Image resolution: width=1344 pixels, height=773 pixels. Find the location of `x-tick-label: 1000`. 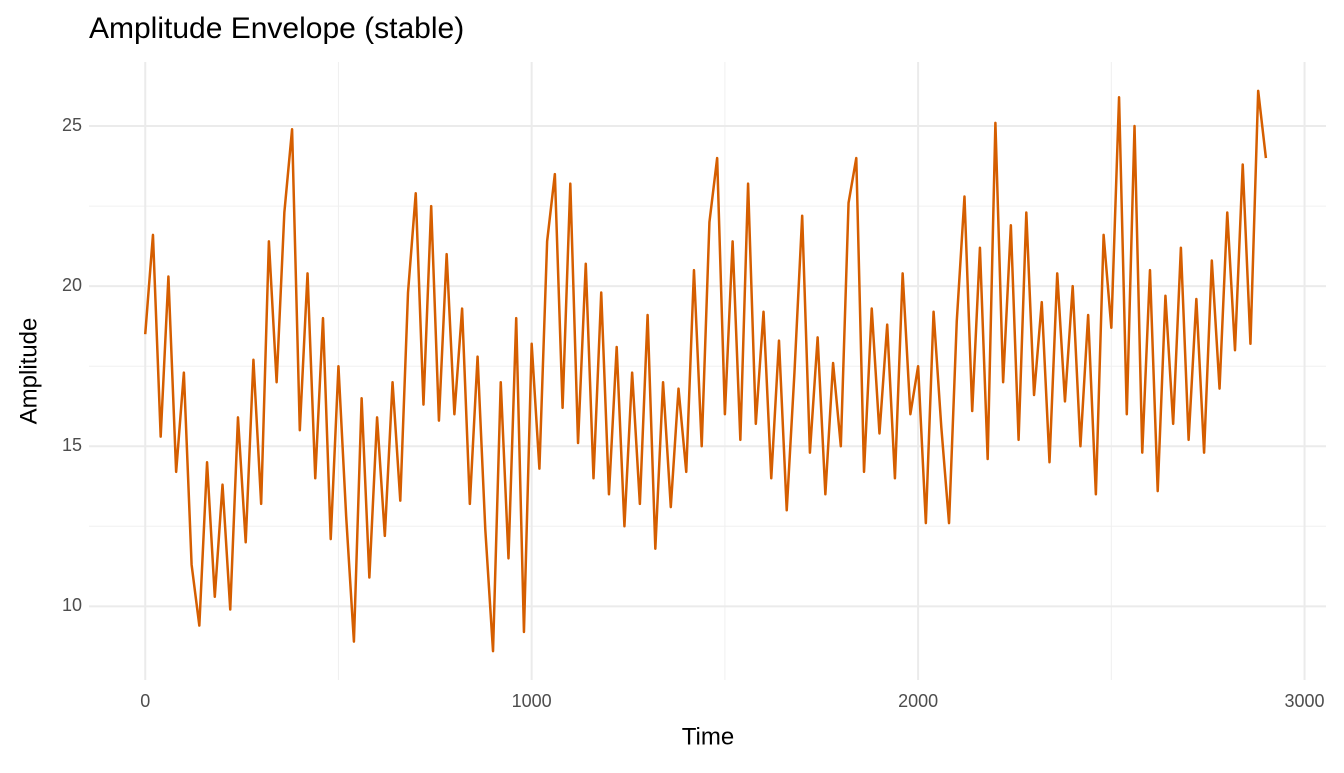

x-tick-label: 1000 is located at coordinates (532, 701).